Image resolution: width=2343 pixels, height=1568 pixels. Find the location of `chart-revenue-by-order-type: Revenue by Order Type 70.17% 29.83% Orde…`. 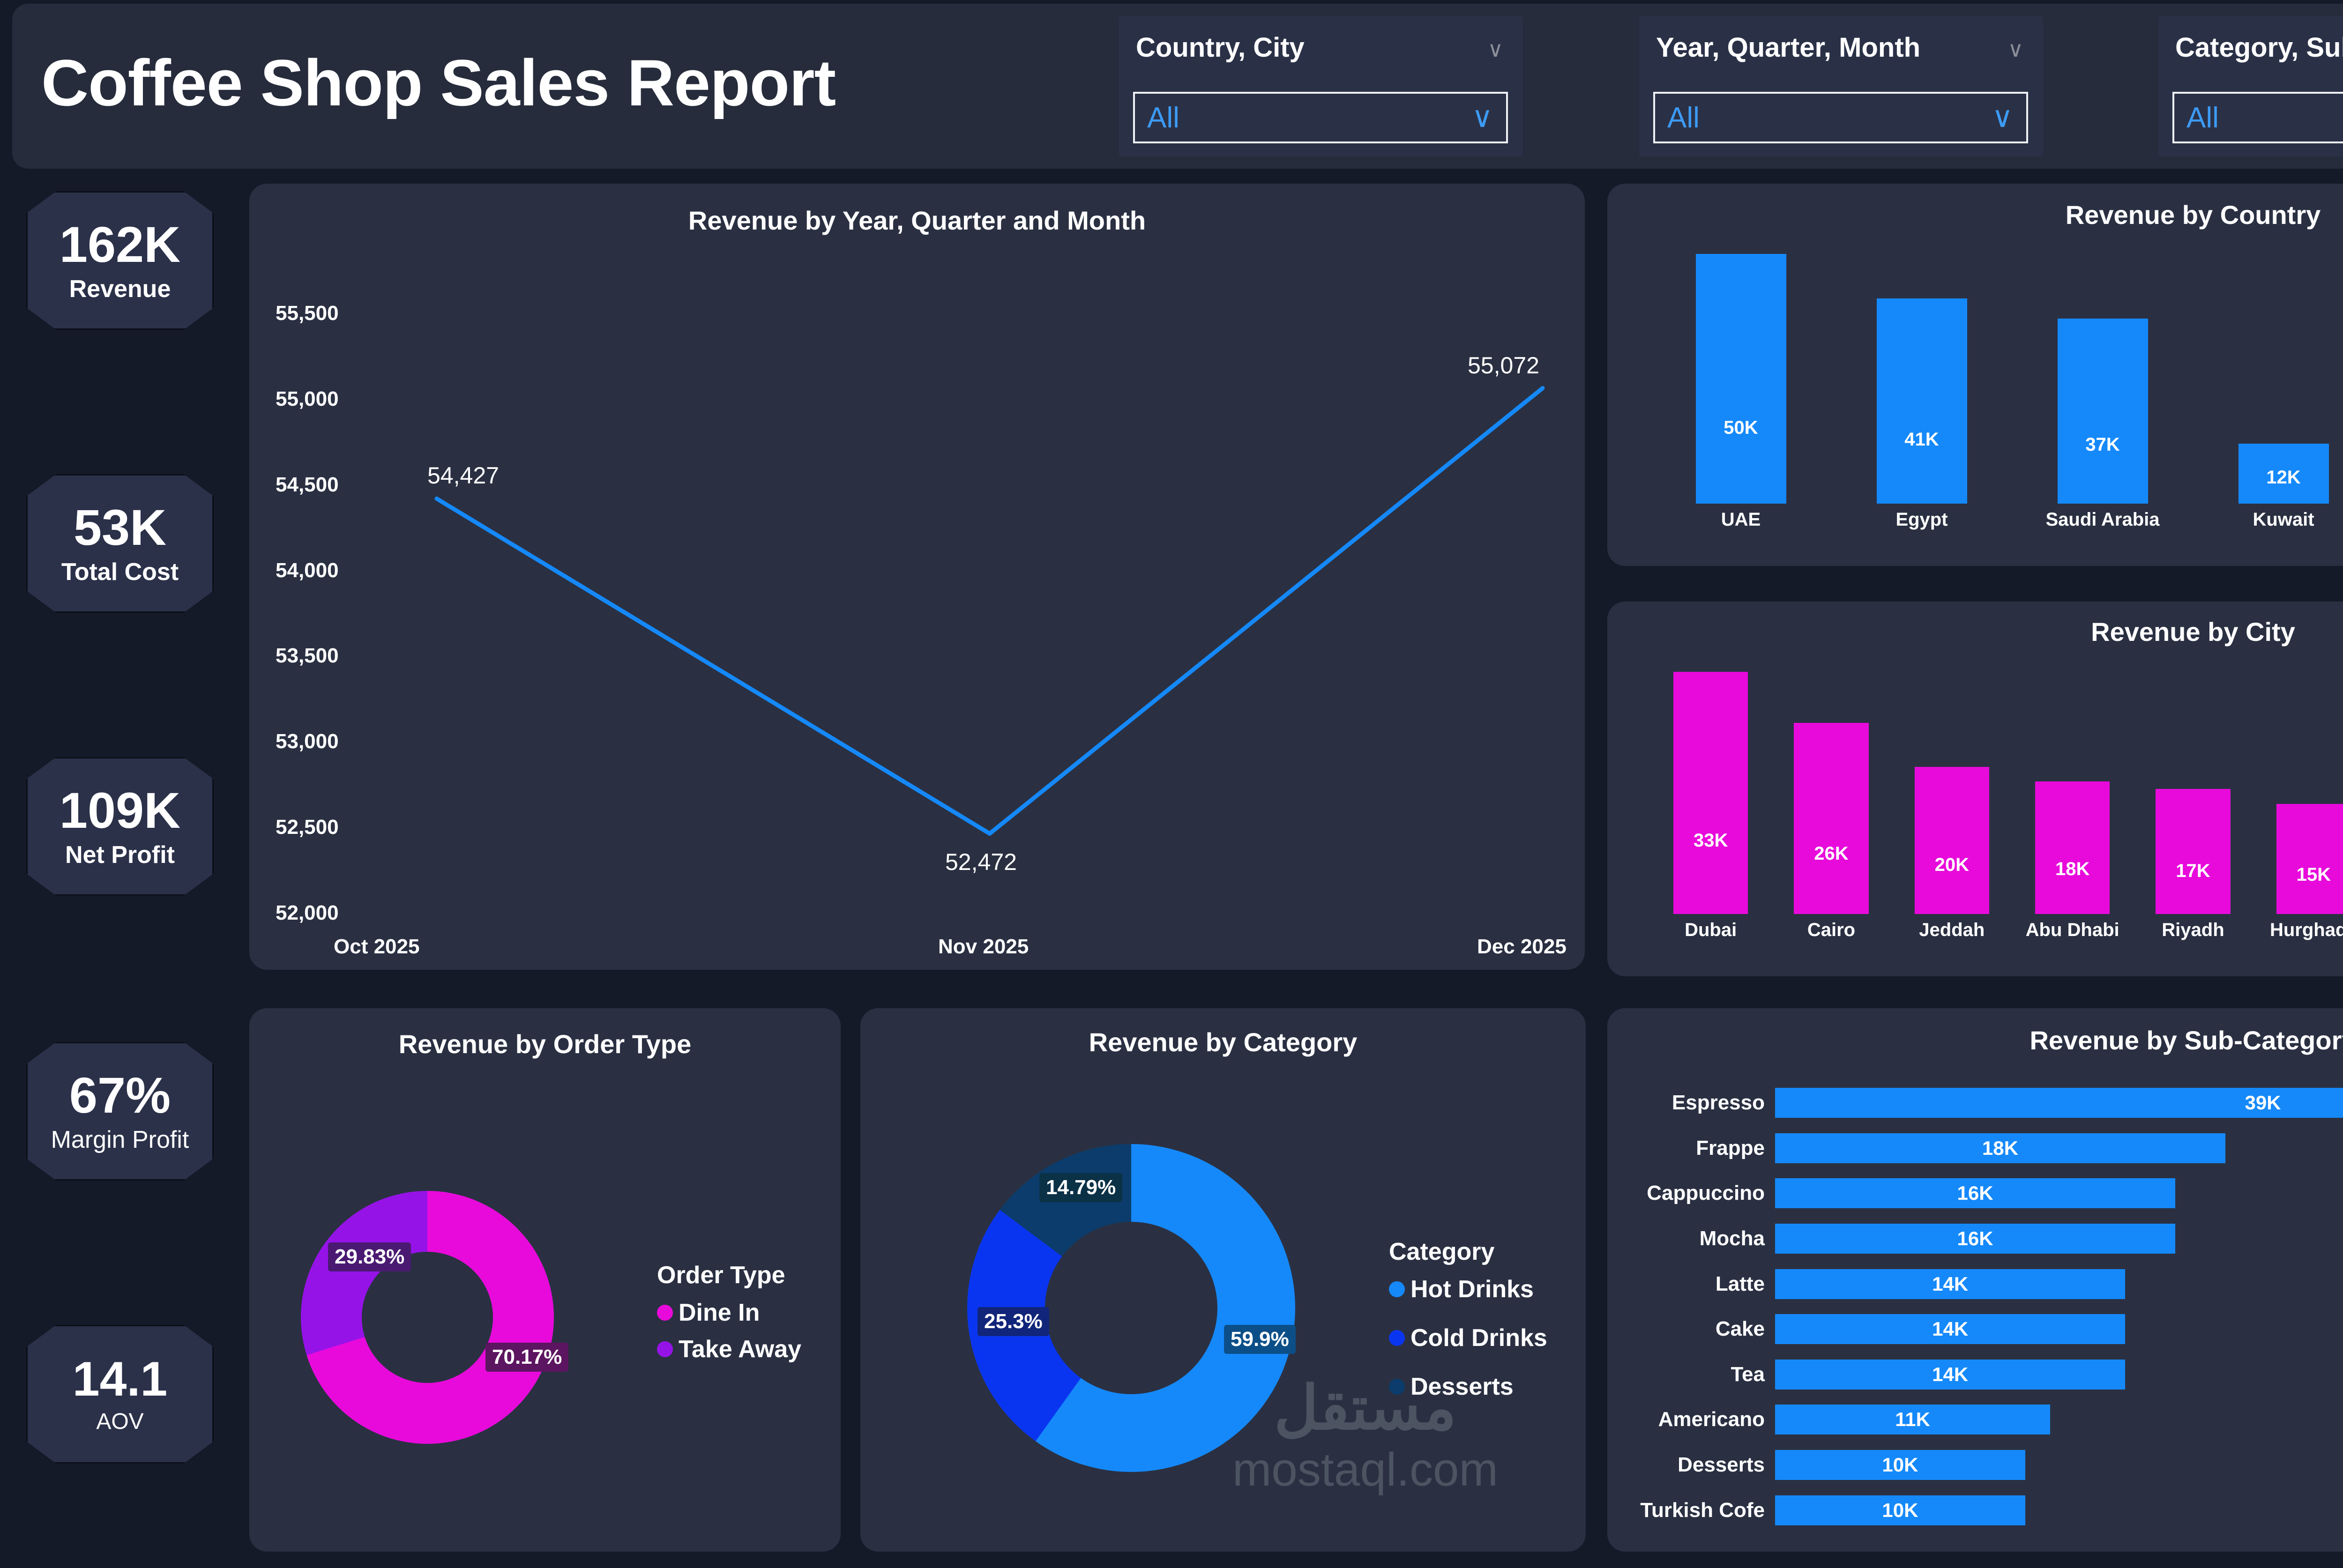

chart-revenue-by-order-type: Revenue by Order Type 70.17% 29.83% Orde… is located at coordinates (545, 1280).